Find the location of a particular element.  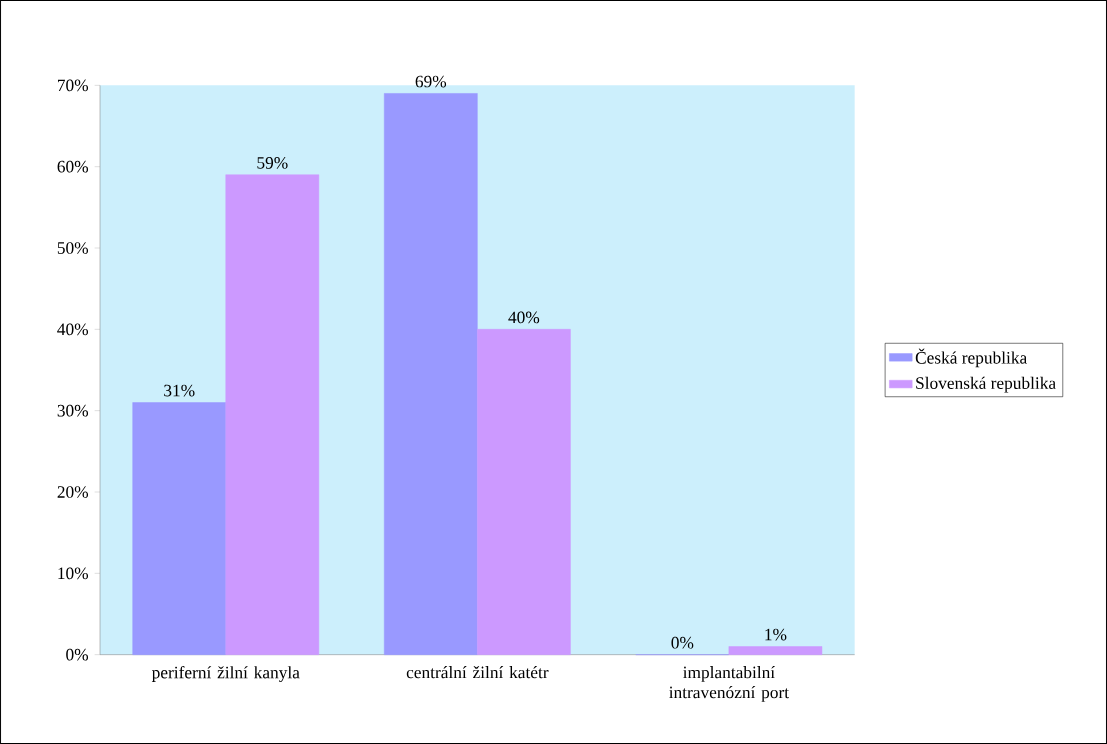

y-tick-label: 60% is located at coordinates (73, 166).